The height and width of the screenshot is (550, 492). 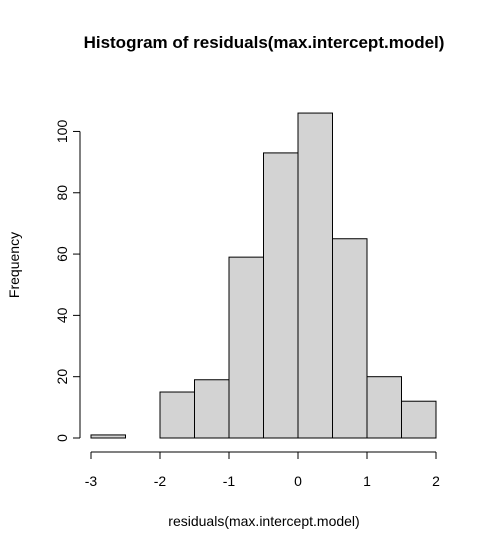 What do you see at coordinates (62, 254) in the screenshot?
I see `y-tick-label-3: 60` at bounding box center [62, 254].